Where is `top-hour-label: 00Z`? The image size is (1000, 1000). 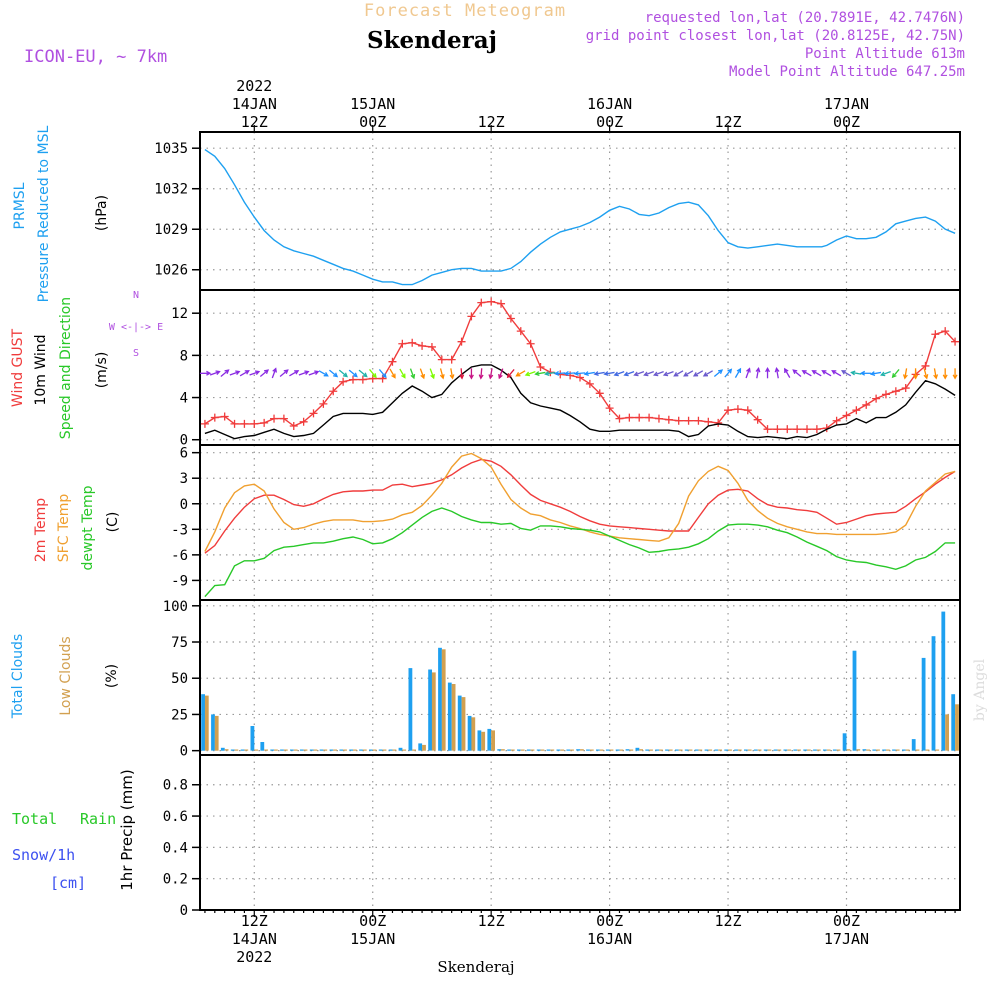 top-hour-label: 00Z is located at coordinates (846, 122).